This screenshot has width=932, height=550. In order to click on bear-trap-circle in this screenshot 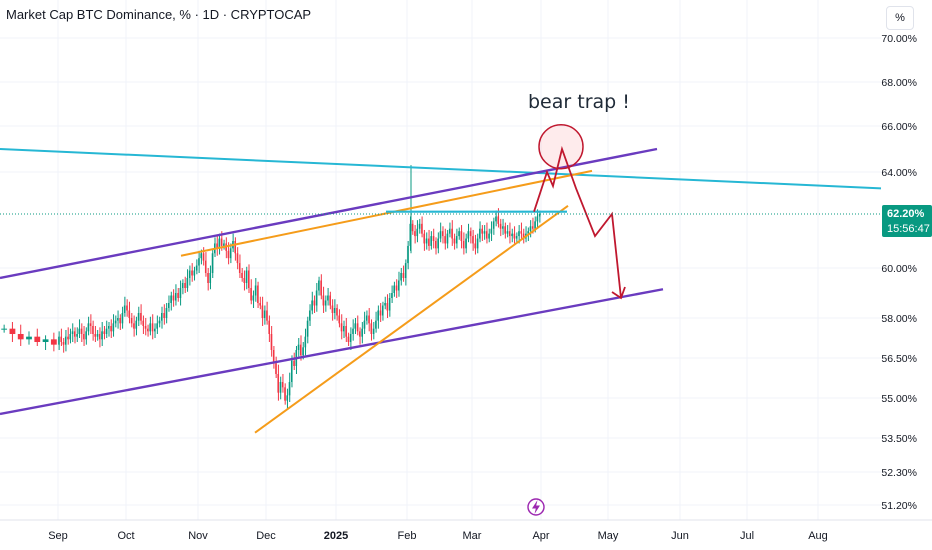, I will do `click(561, 146)`.